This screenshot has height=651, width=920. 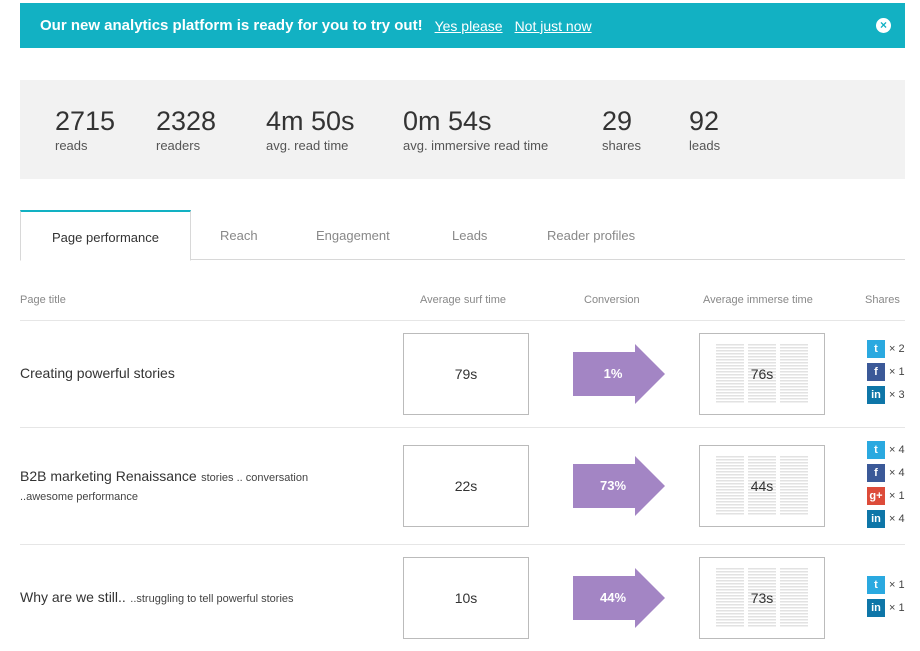 What do you see at coordinates (591, 235) in the screenshot?
I see `tab-reader-profiles: Reader profiles` at bounding box center [591, 235].